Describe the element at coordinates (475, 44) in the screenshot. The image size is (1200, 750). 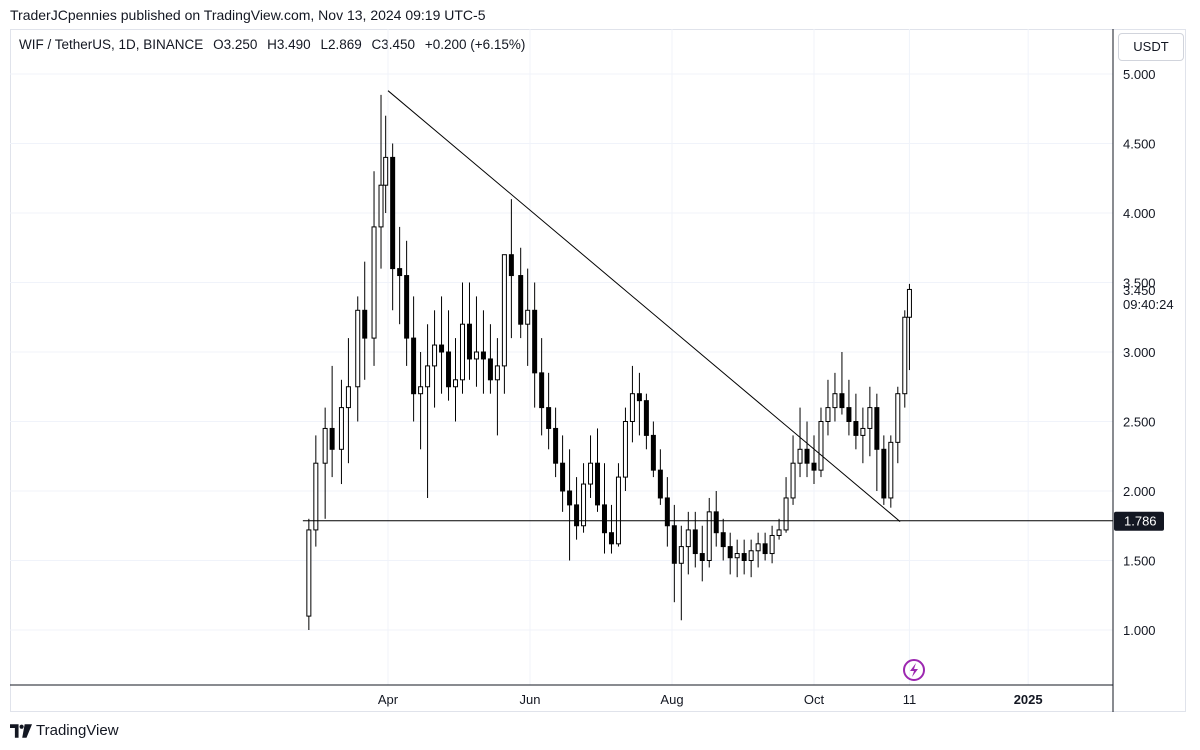
I see `ohlc-change: +0.200 (+6.15%)` at that location.